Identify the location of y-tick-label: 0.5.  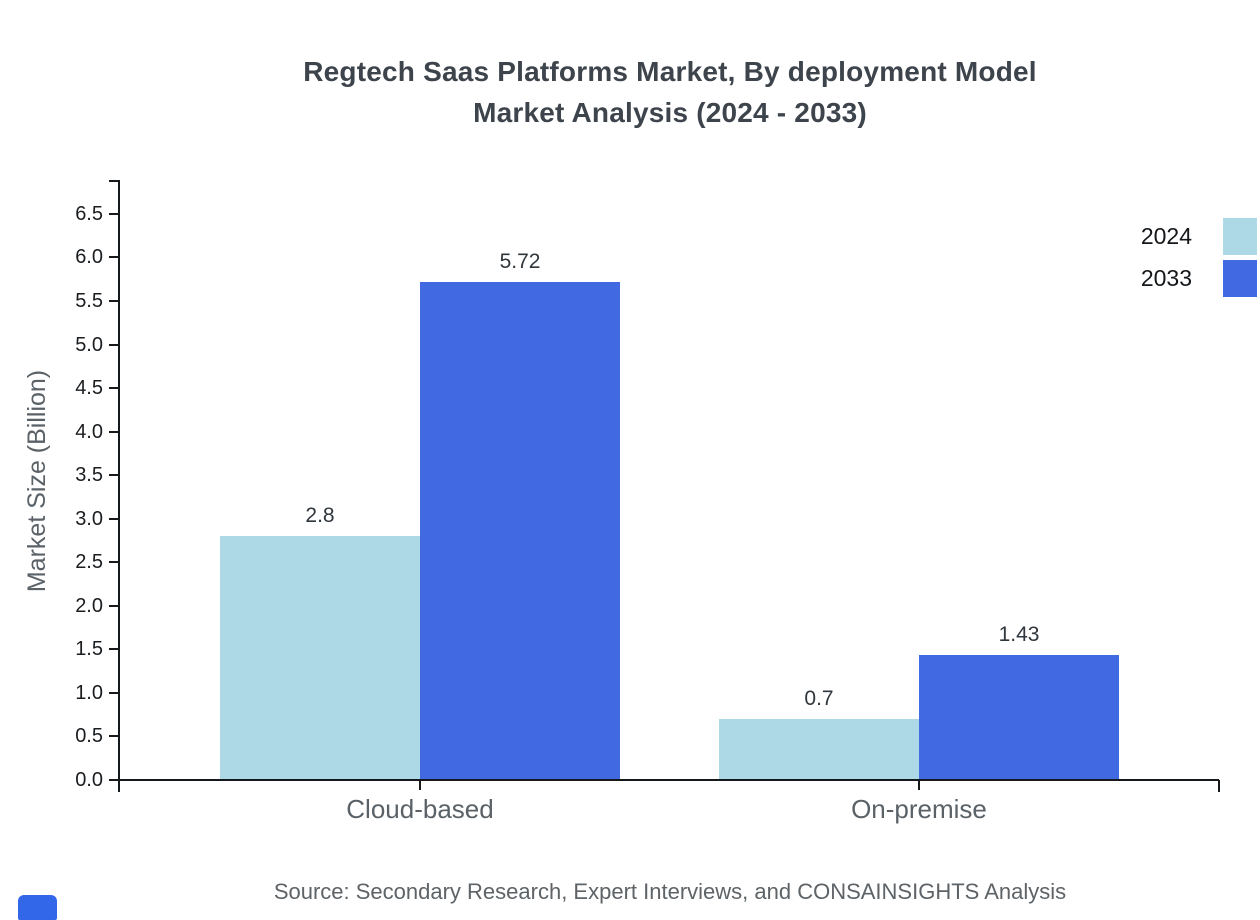
(89, 736).